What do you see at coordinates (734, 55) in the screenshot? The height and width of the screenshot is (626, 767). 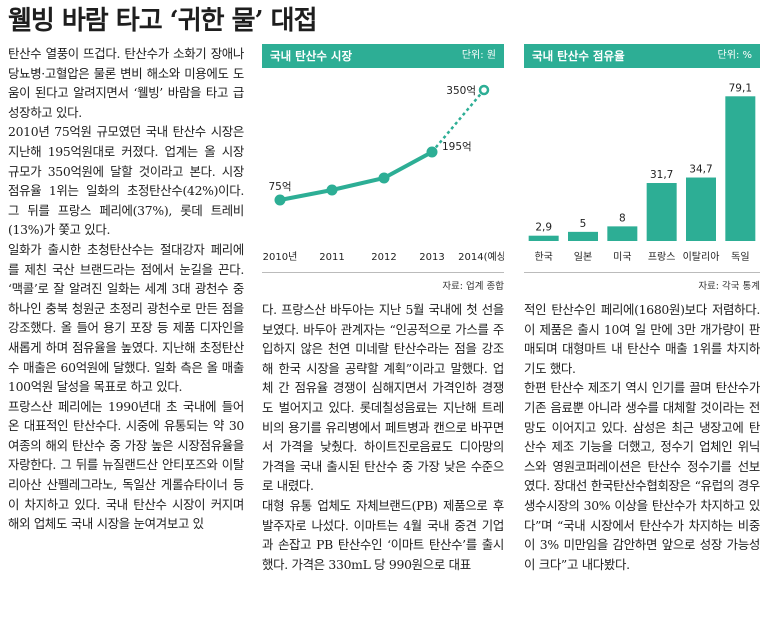 I see `share-chart-unit: 단위: %` at bounding box center [734, 55].